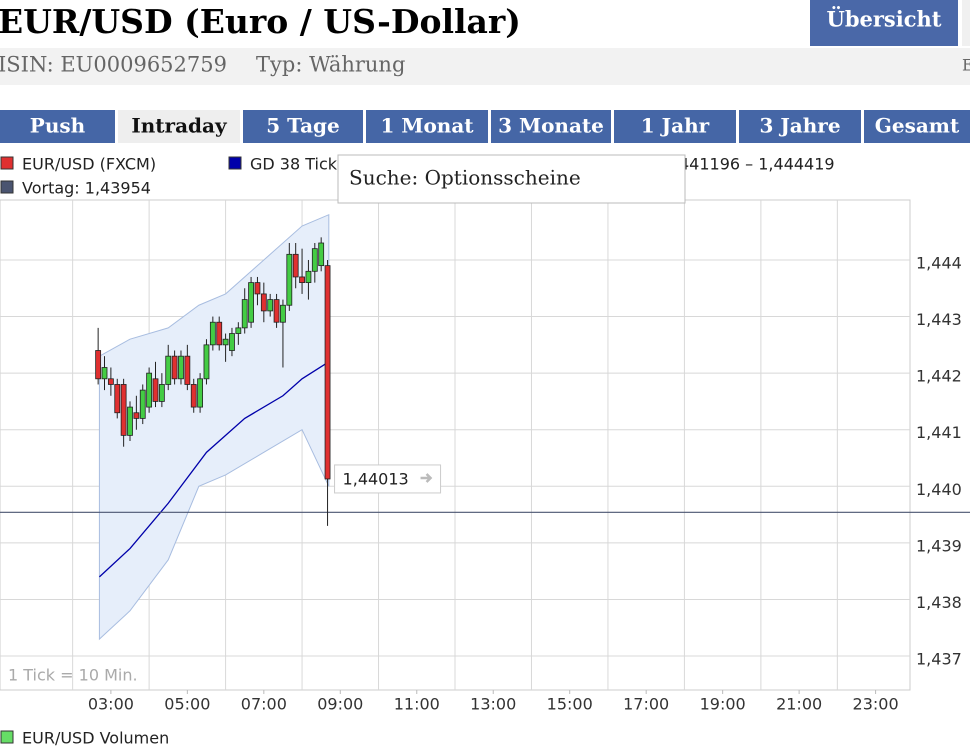 The height and width of the screenshot is (747, 970). Describe the element at coordinates (294, 164) in the screenshot. I see `legend-label: GD 38 Tick` at that location.